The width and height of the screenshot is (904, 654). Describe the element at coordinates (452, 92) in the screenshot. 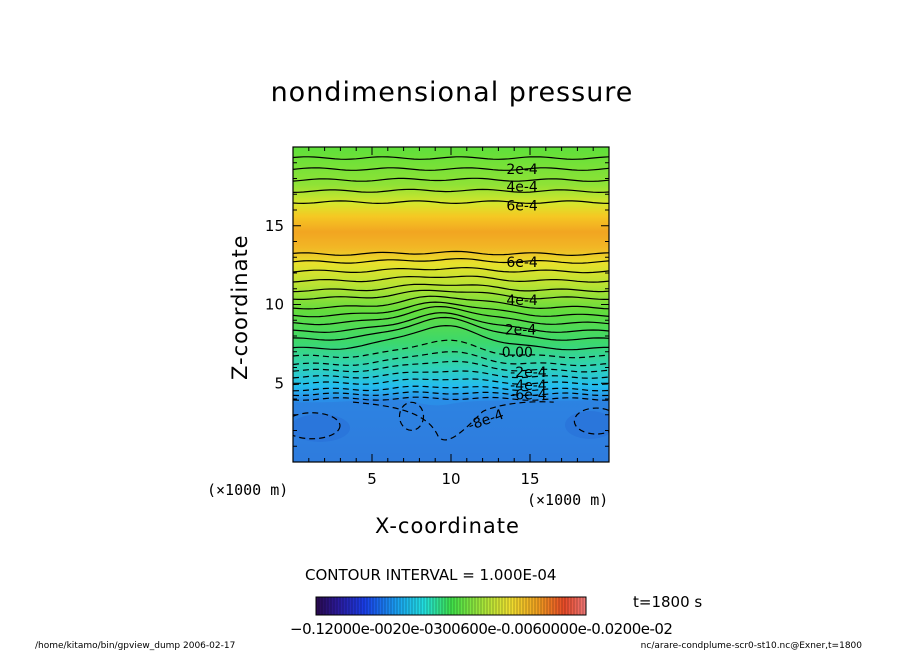

I see `chart-title: nondimensional pressure` at that location.